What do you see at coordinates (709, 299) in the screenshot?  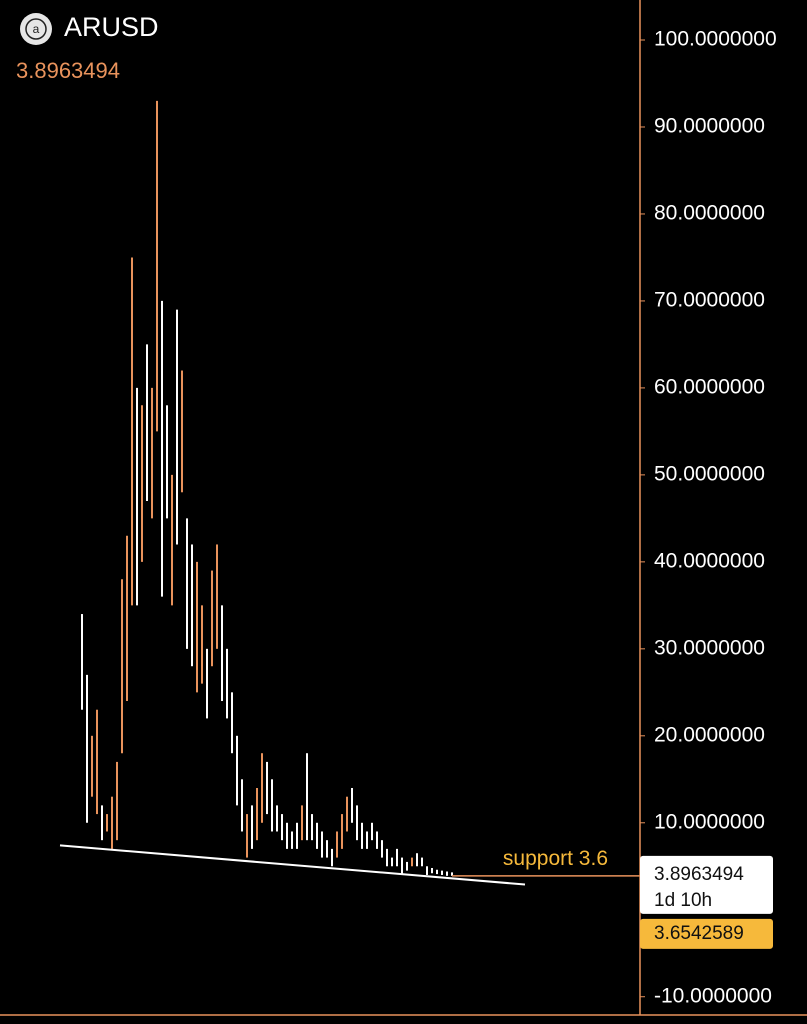 I see `y-tick-label: 70.0000000` at bounding box center [709, 299].